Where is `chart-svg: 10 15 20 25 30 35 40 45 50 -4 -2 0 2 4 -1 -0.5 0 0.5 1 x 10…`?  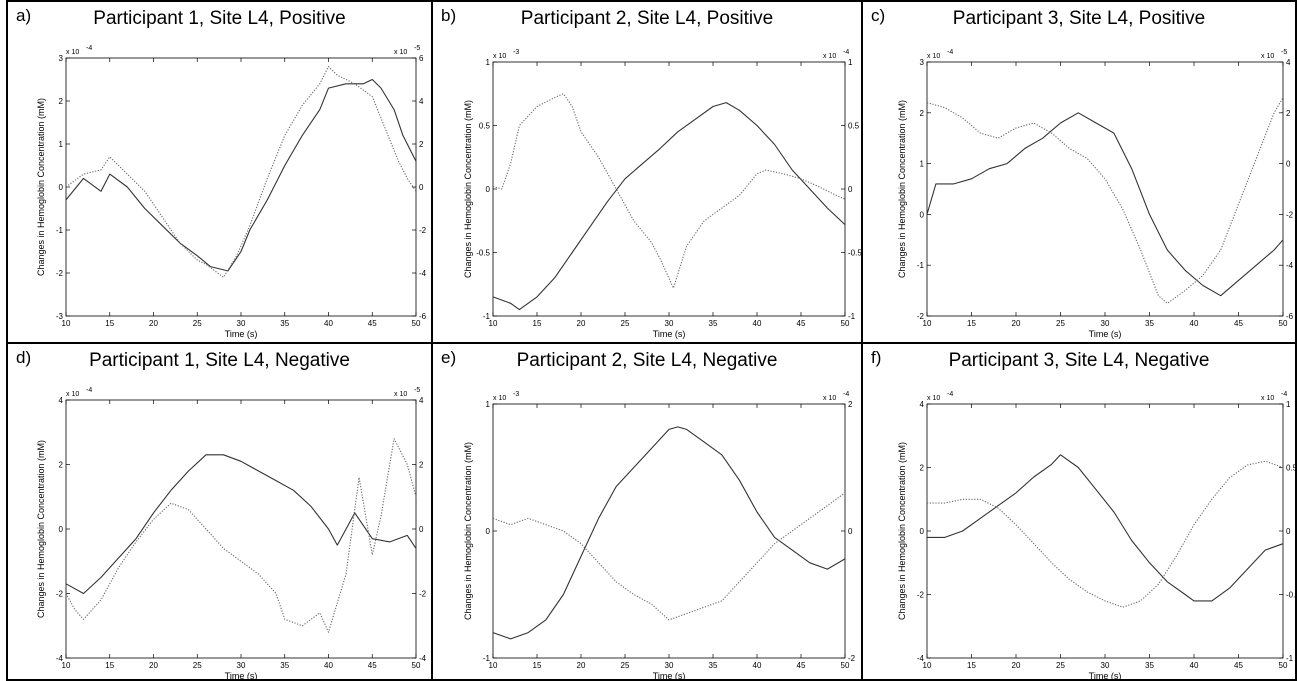 chart-svg: 10 15 20 25 30 35 40 45 50 -4 -2 0 2 4 -1 -0.5 0 0.5 1 x 10… is located at coordinates (1097, 536).